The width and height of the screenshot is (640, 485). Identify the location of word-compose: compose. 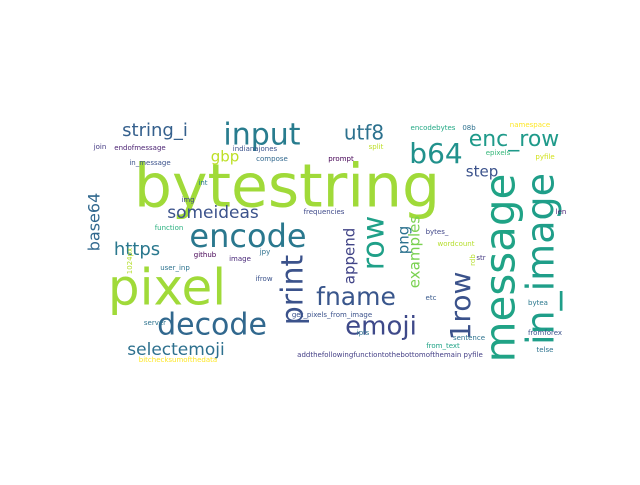
(272, 159).